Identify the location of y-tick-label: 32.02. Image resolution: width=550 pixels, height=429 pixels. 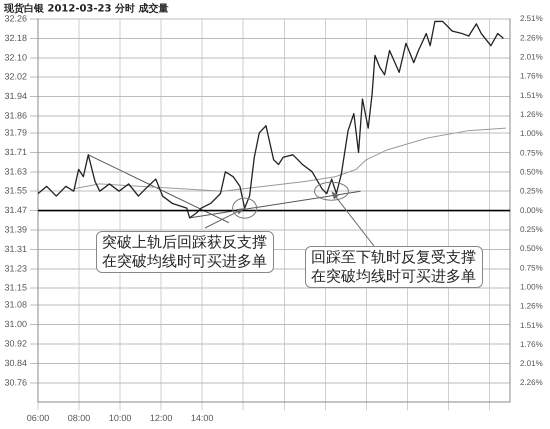
(15, 77).